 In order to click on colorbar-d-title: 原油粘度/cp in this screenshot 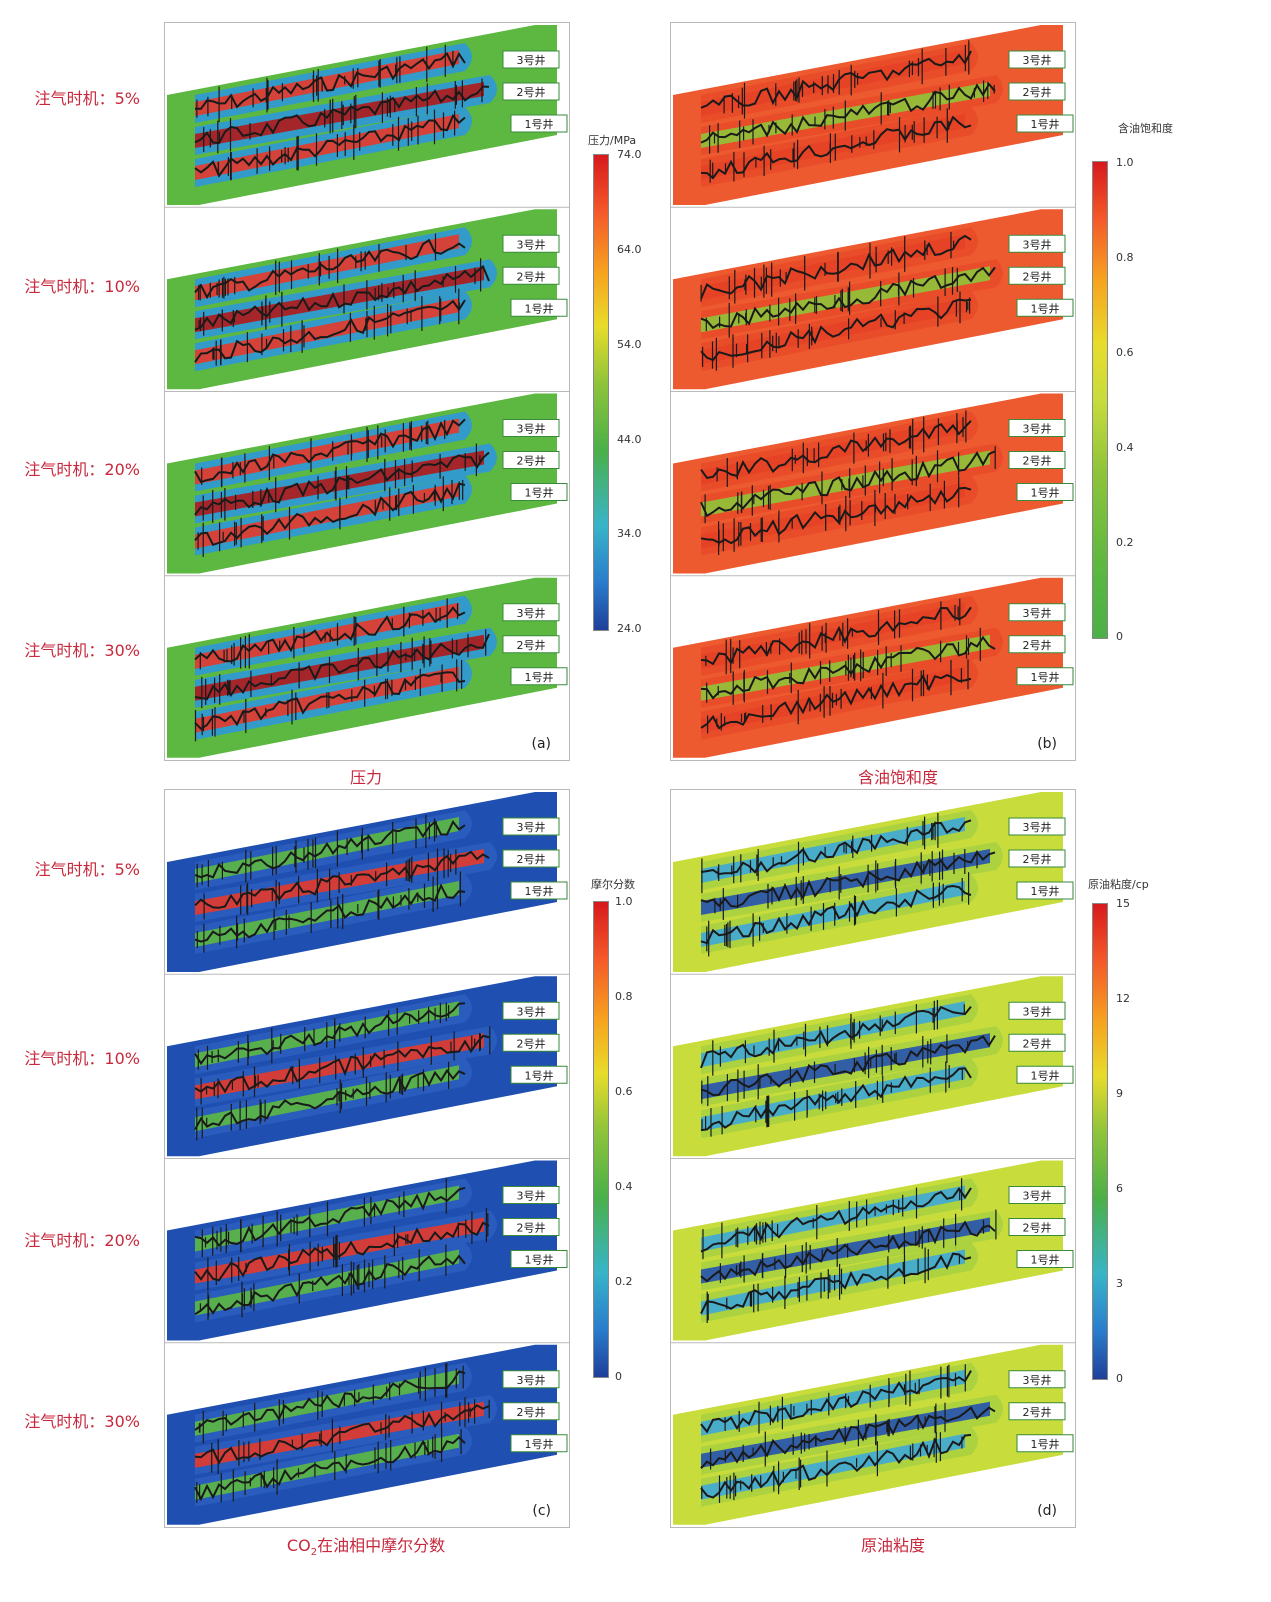, I will do `click(1118, 884)`.